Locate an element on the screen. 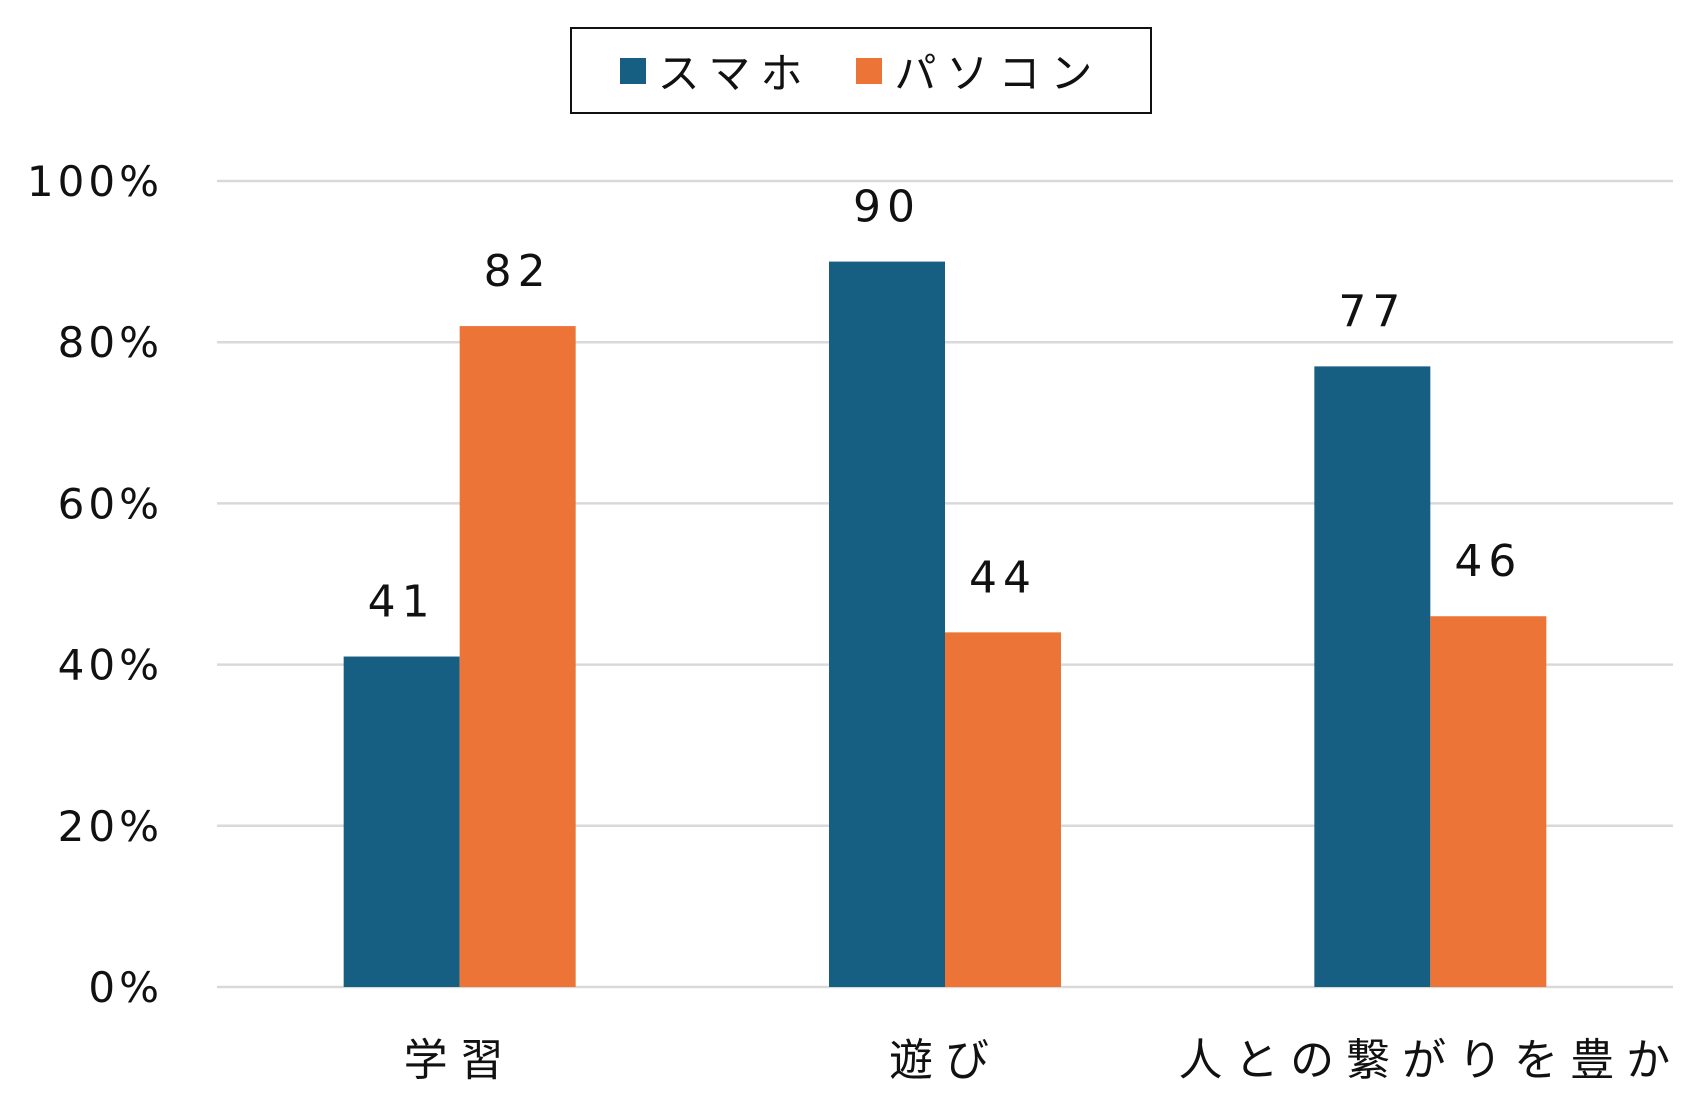 The image size is (1706, 1117). x-category-label: 遊び is located at coordinates (945, 1060).